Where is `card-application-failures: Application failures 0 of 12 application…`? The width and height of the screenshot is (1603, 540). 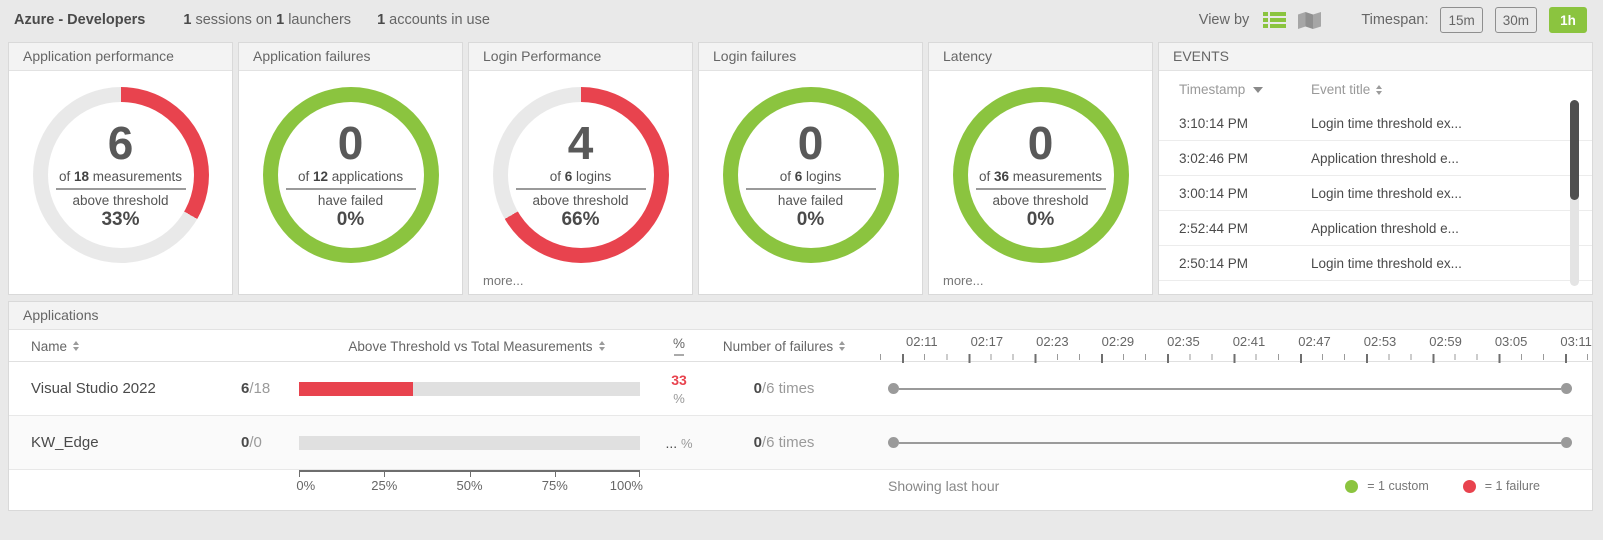 card-application-failures: Application failures 0 of 12 application… is located at coordinates (350, 168).